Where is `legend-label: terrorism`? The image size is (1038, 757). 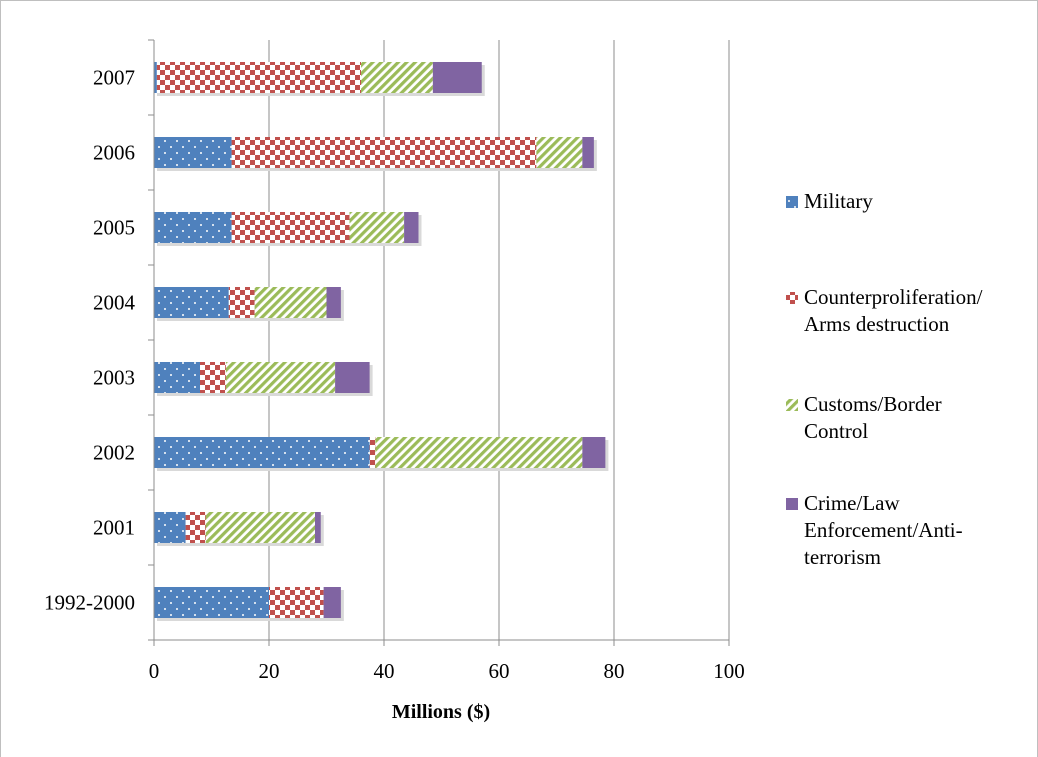
legend-label: terrorism is located at coordinates (842, 557).